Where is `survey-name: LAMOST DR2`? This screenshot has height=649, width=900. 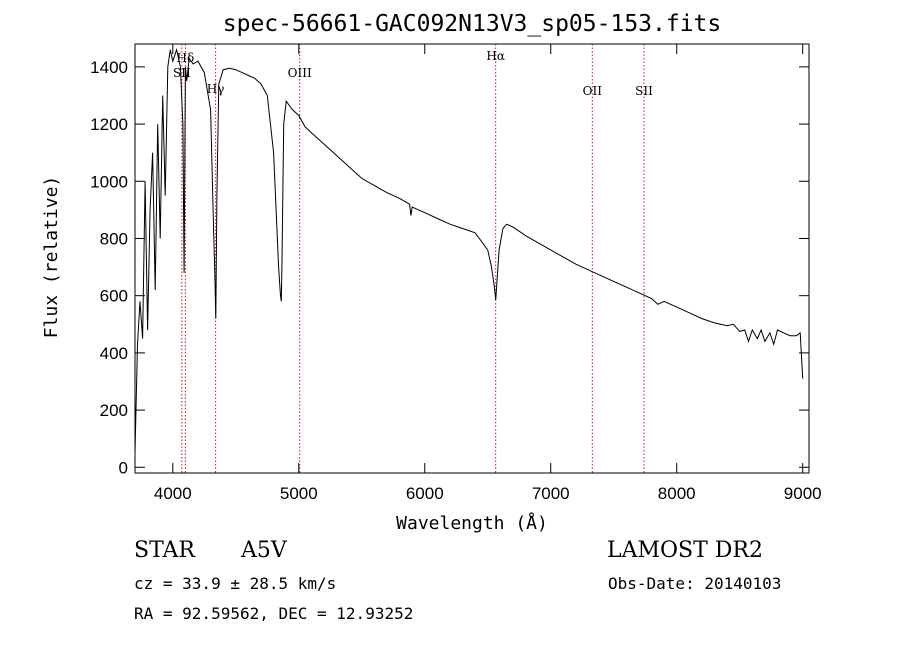
survey-name: LAMOST DR2 is located at coordinates (685, 550).